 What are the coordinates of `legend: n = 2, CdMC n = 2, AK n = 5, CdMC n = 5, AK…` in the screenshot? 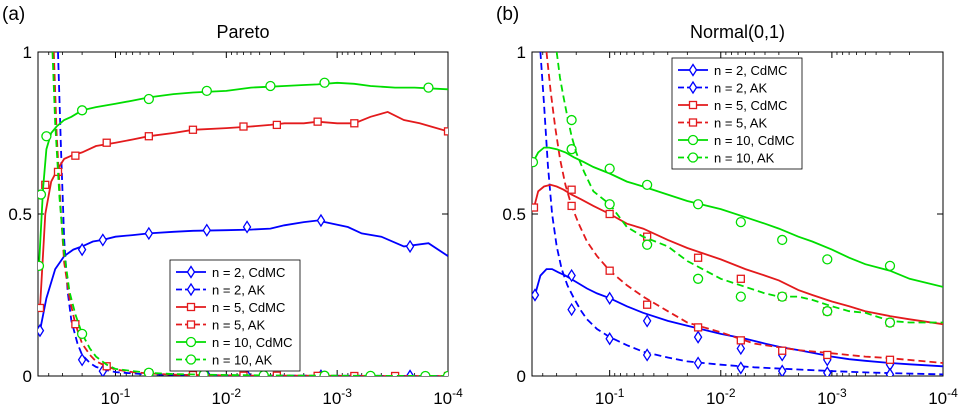 It's located at (737, 113).